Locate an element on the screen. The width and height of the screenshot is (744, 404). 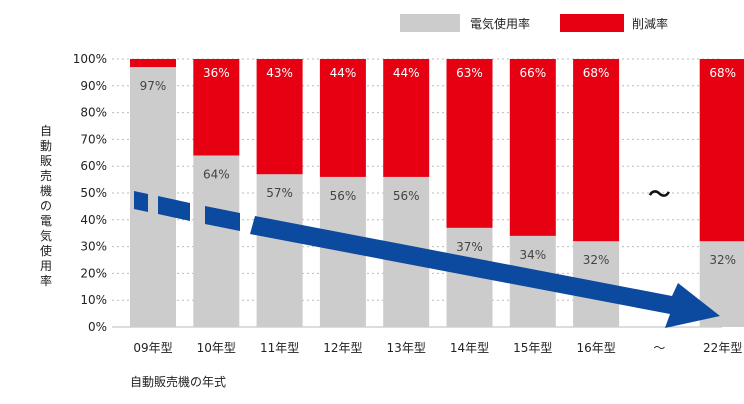
y-tick-label: 30% is located at coordinates (93, 247).